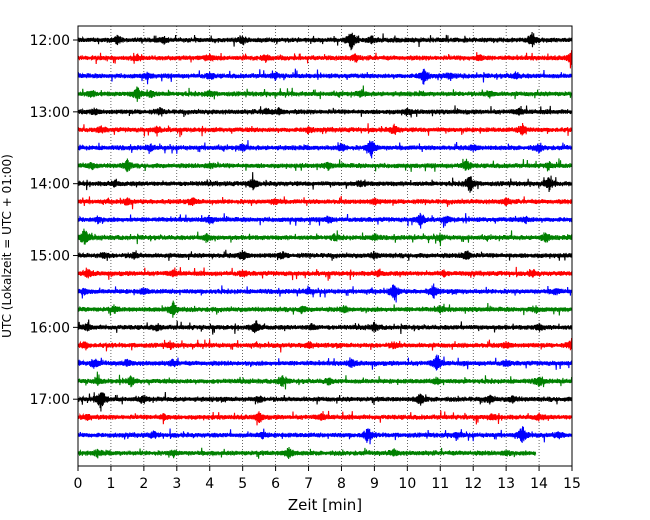 The height and width of the screenshot is (520, 650). I want to click on x-tick-label: 12, so click(473, 484).